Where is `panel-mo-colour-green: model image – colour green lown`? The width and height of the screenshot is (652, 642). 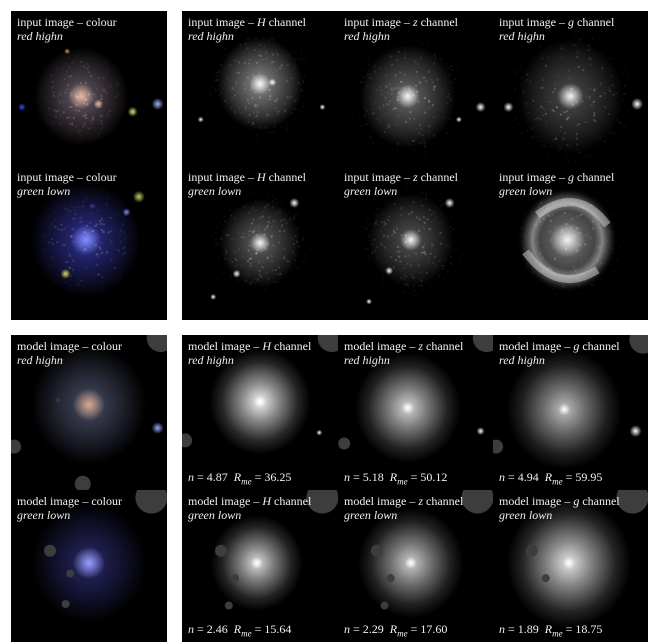 panel-mo-colour-green: model image – colour green lown is located at coordinates (89, 566).